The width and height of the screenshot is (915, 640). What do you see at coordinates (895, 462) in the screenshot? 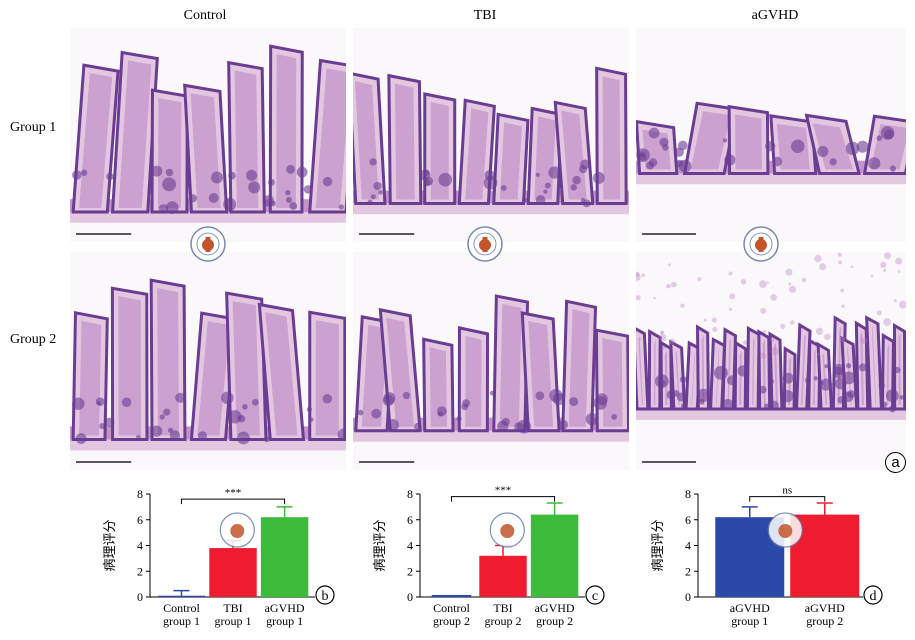
I see `panel-label-a: a` at bounding box center [895, 462].